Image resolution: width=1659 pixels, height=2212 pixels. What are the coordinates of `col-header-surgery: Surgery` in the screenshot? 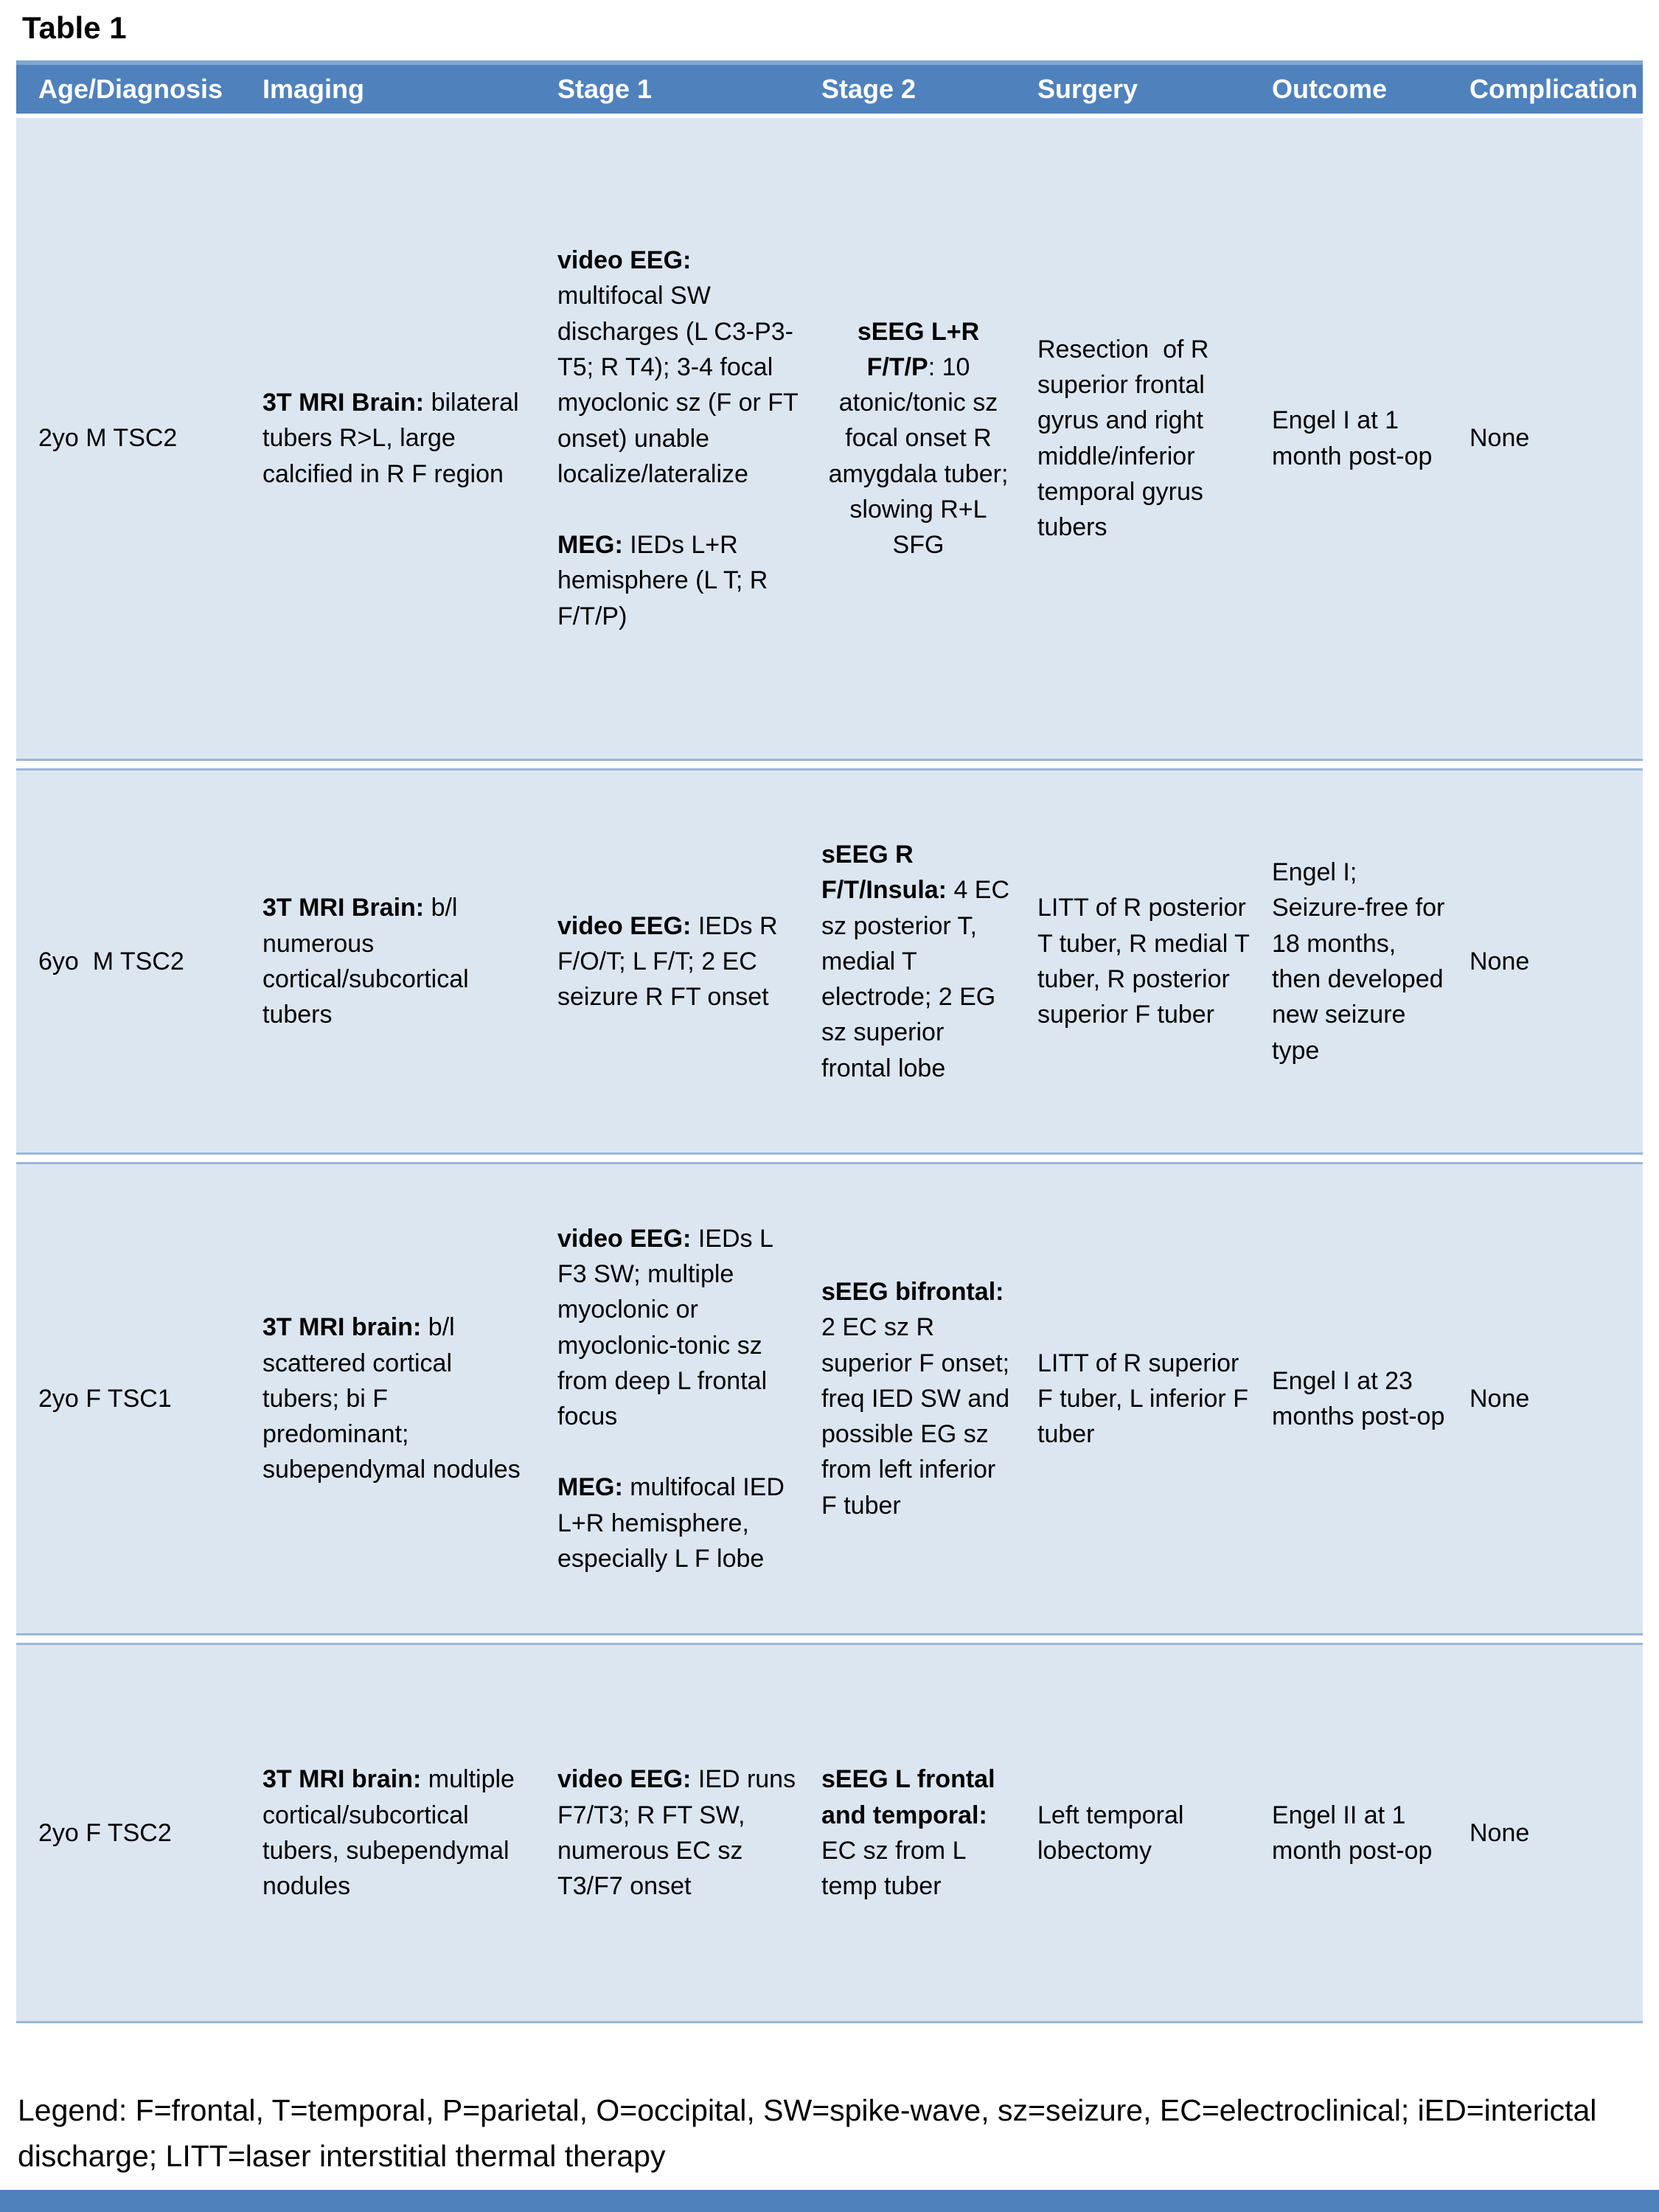 It's located at (1087, 89).